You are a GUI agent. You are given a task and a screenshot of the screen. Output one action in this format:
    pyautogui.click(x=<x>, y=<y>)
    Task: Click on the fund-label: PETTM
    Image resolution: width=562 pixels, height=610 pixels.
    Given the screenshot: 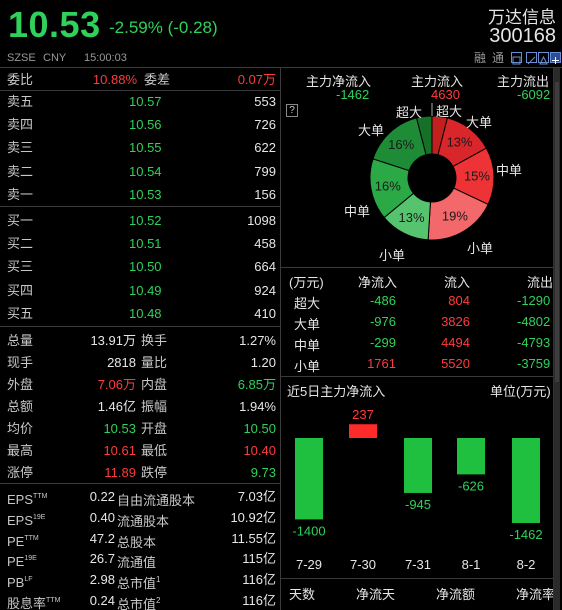 What is the action you would take?
    pyautogui.click(x=23, y=540)
    